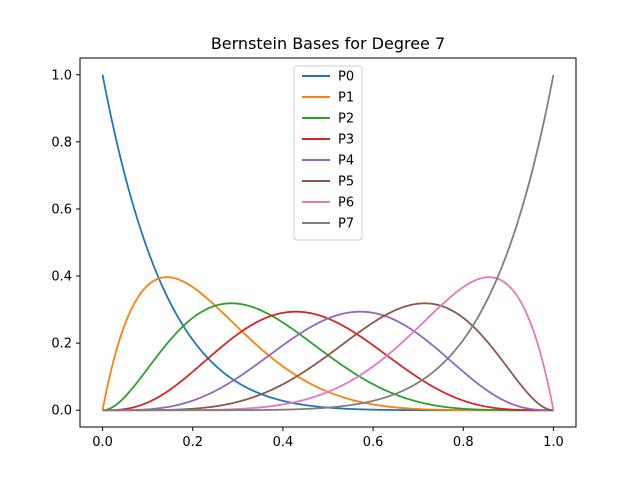  I want to click on legend-label-p0: P0, so click(346, 77).